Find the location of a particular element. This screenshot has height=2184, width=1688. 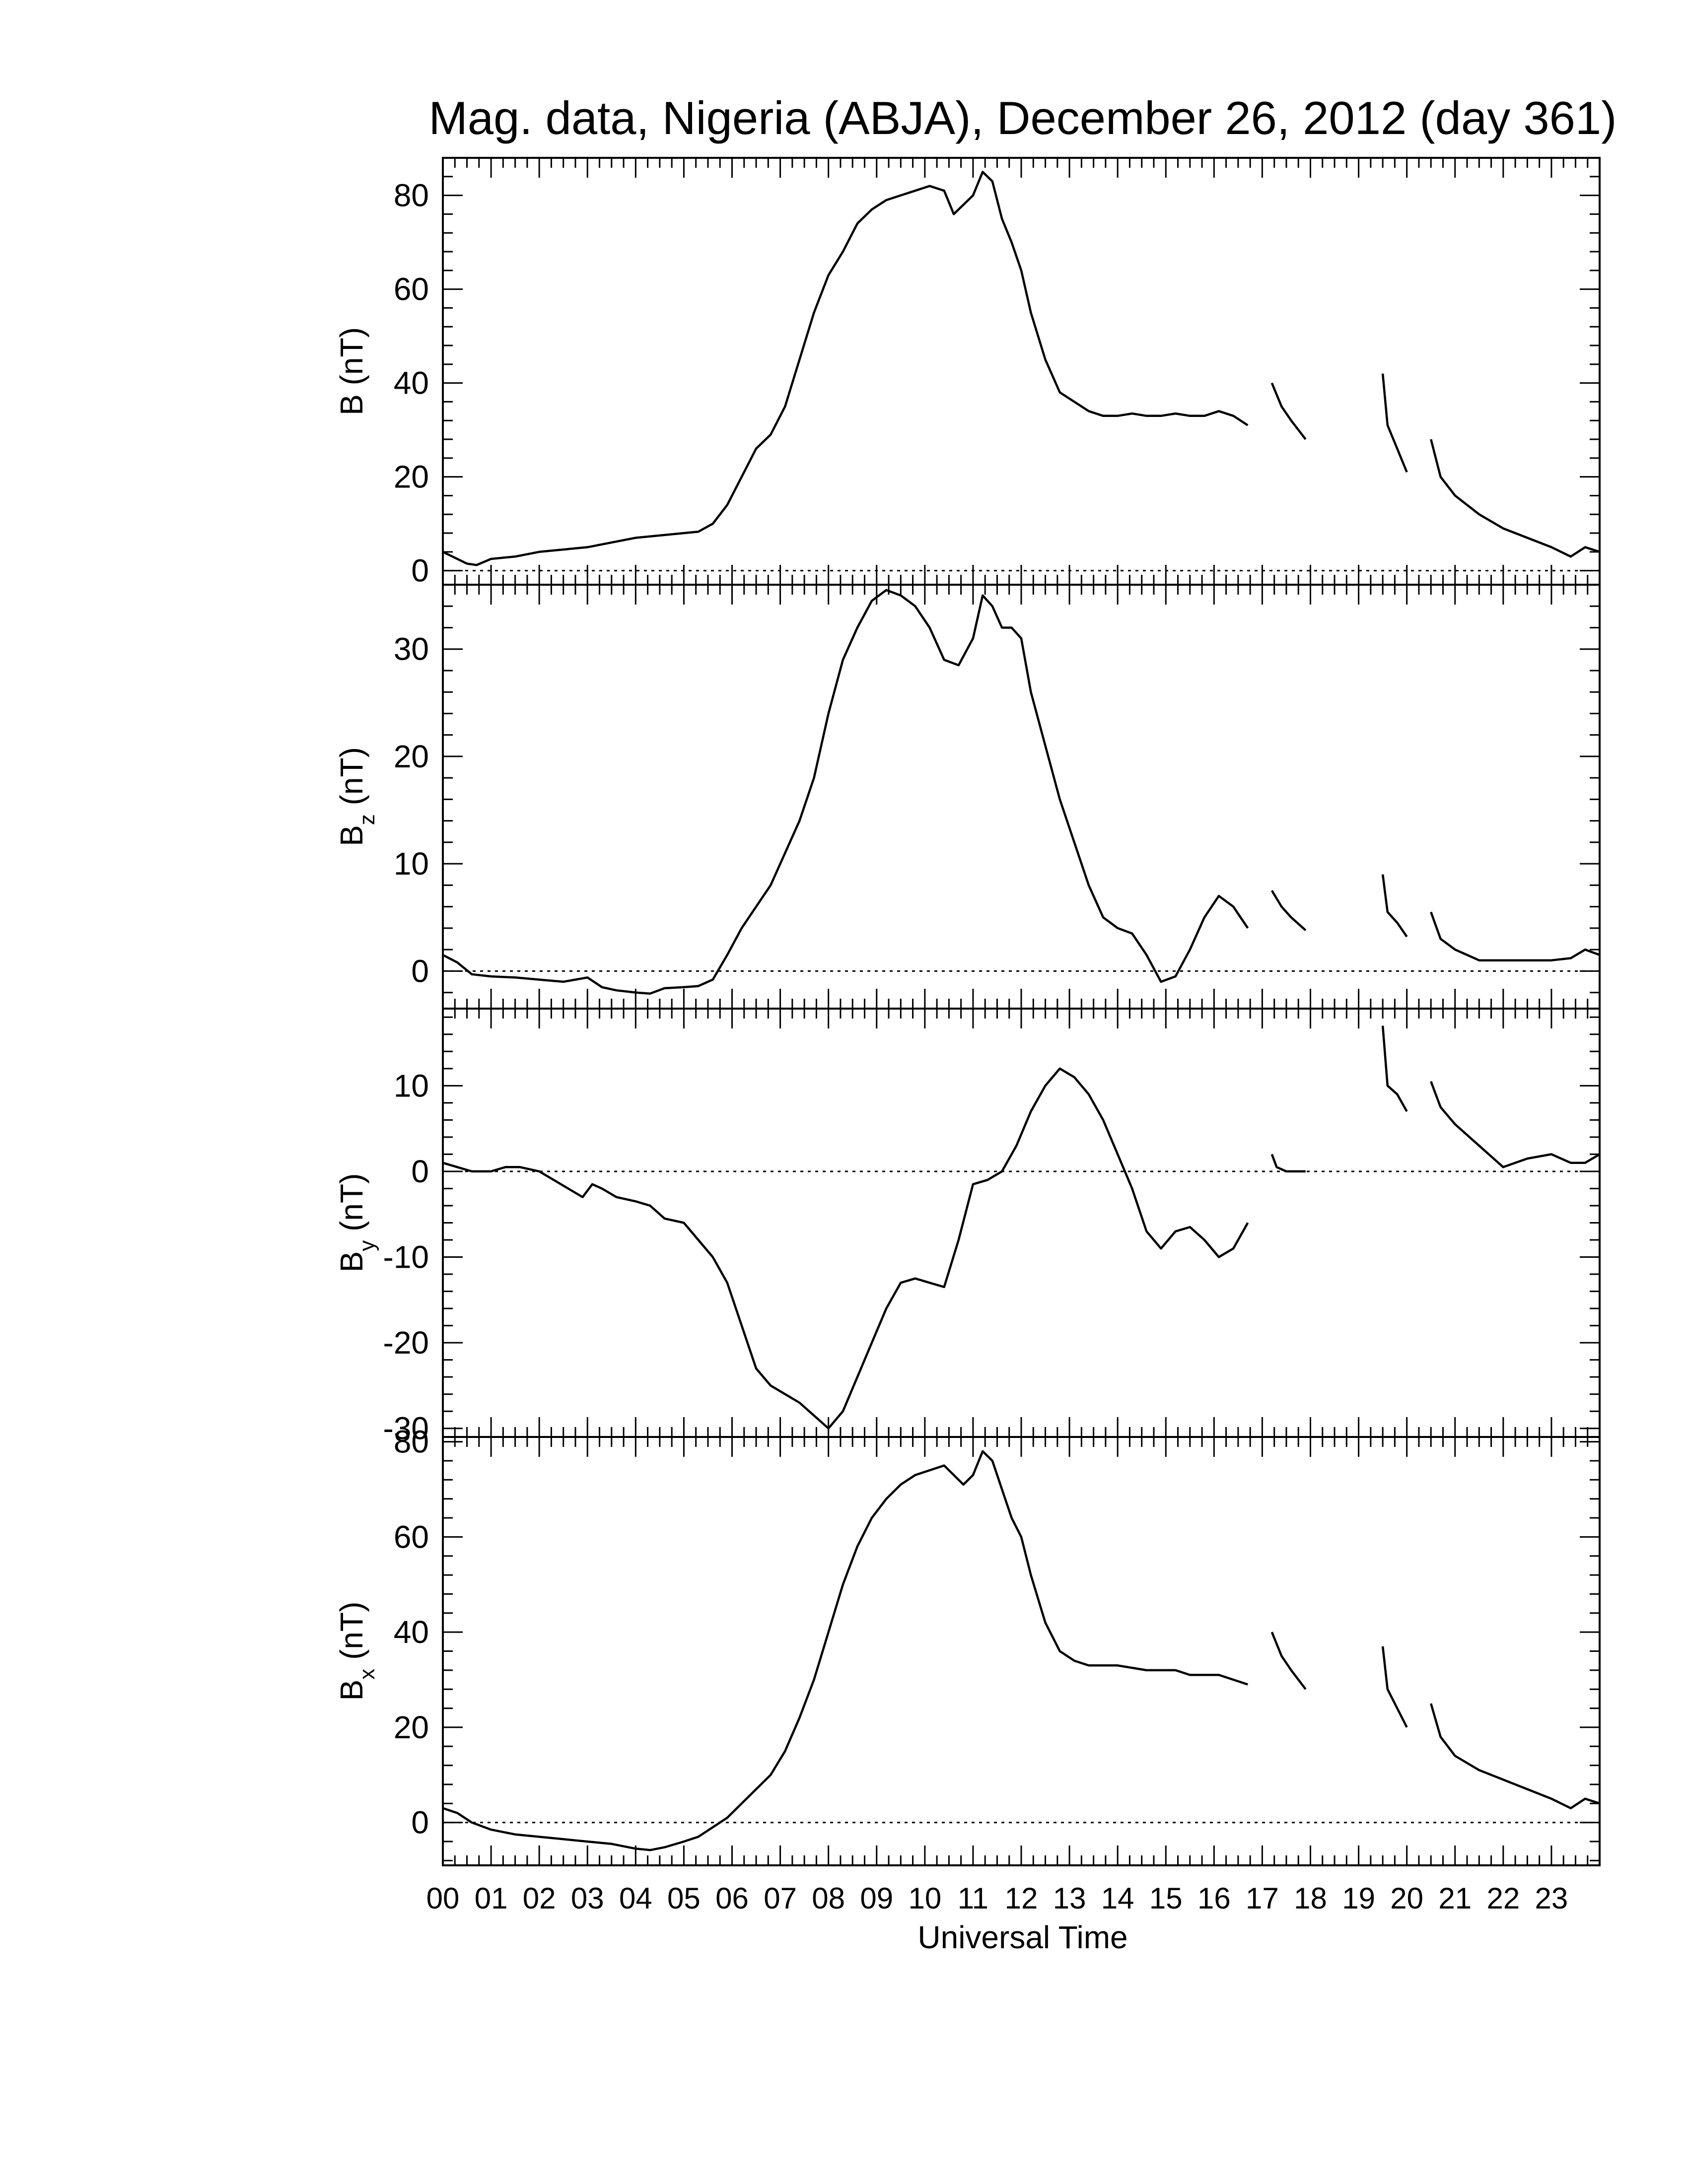

y-tick-label: -10 is located at coordinates (406, 1257).